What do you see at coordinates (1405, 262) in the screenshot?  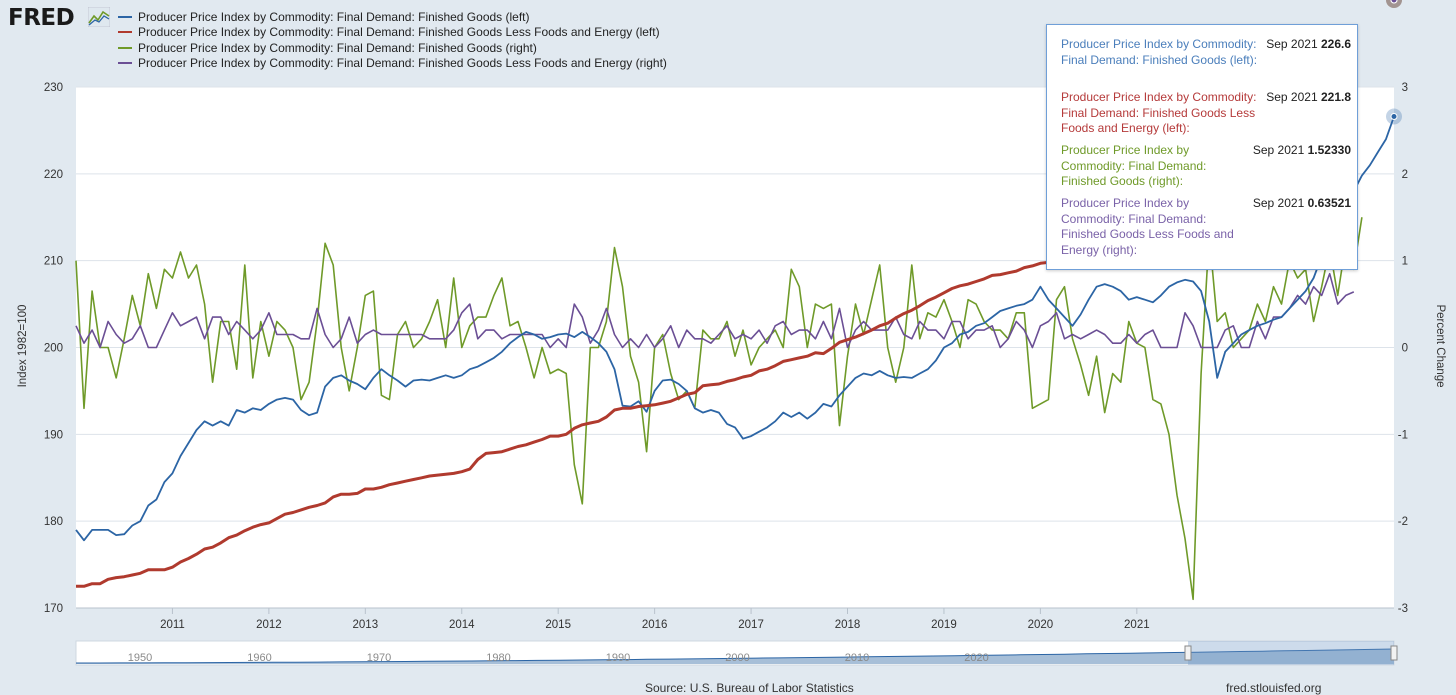 I see `y-tick-label-right: 1` at bounding box center [1405, 262].